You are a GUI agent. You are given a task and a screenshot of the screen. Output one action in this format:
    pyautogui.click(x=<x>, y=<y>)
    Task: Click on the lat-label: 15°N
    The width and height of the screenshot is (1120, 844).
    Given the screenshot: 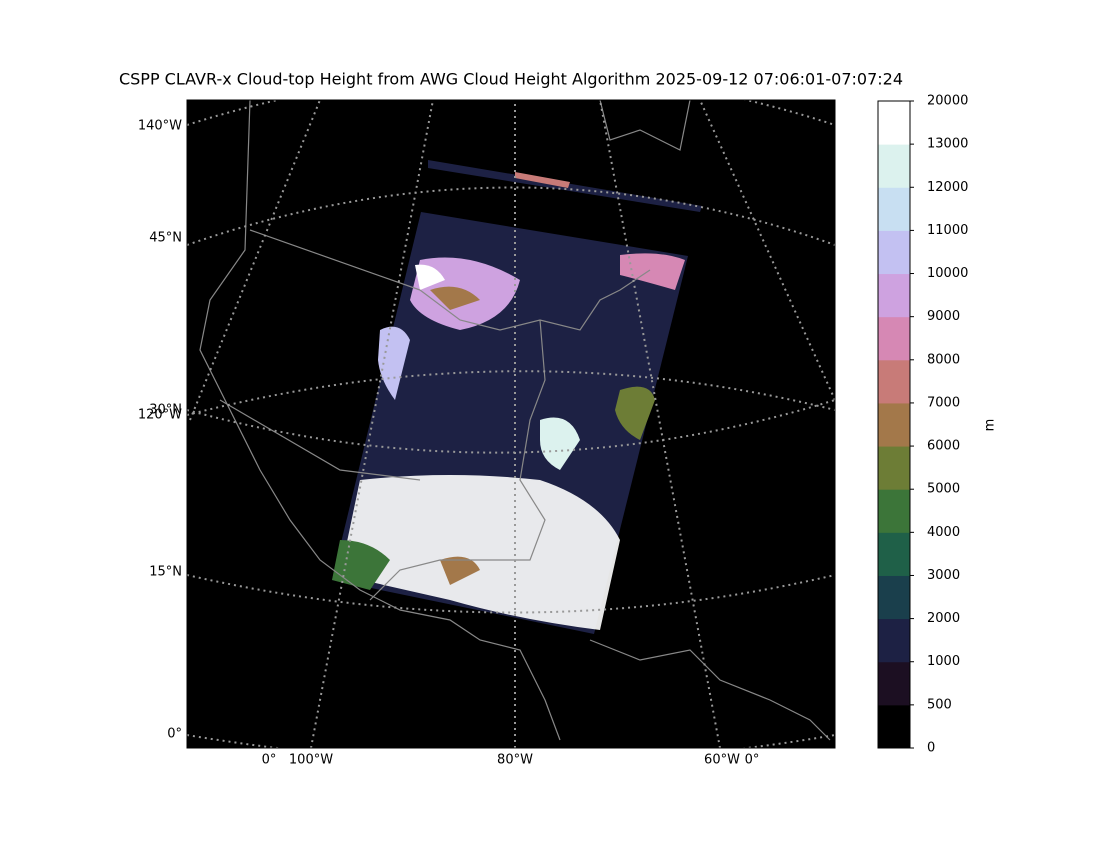 What is the action you would take?
    pyautogui.click(x=165, y=572)
    